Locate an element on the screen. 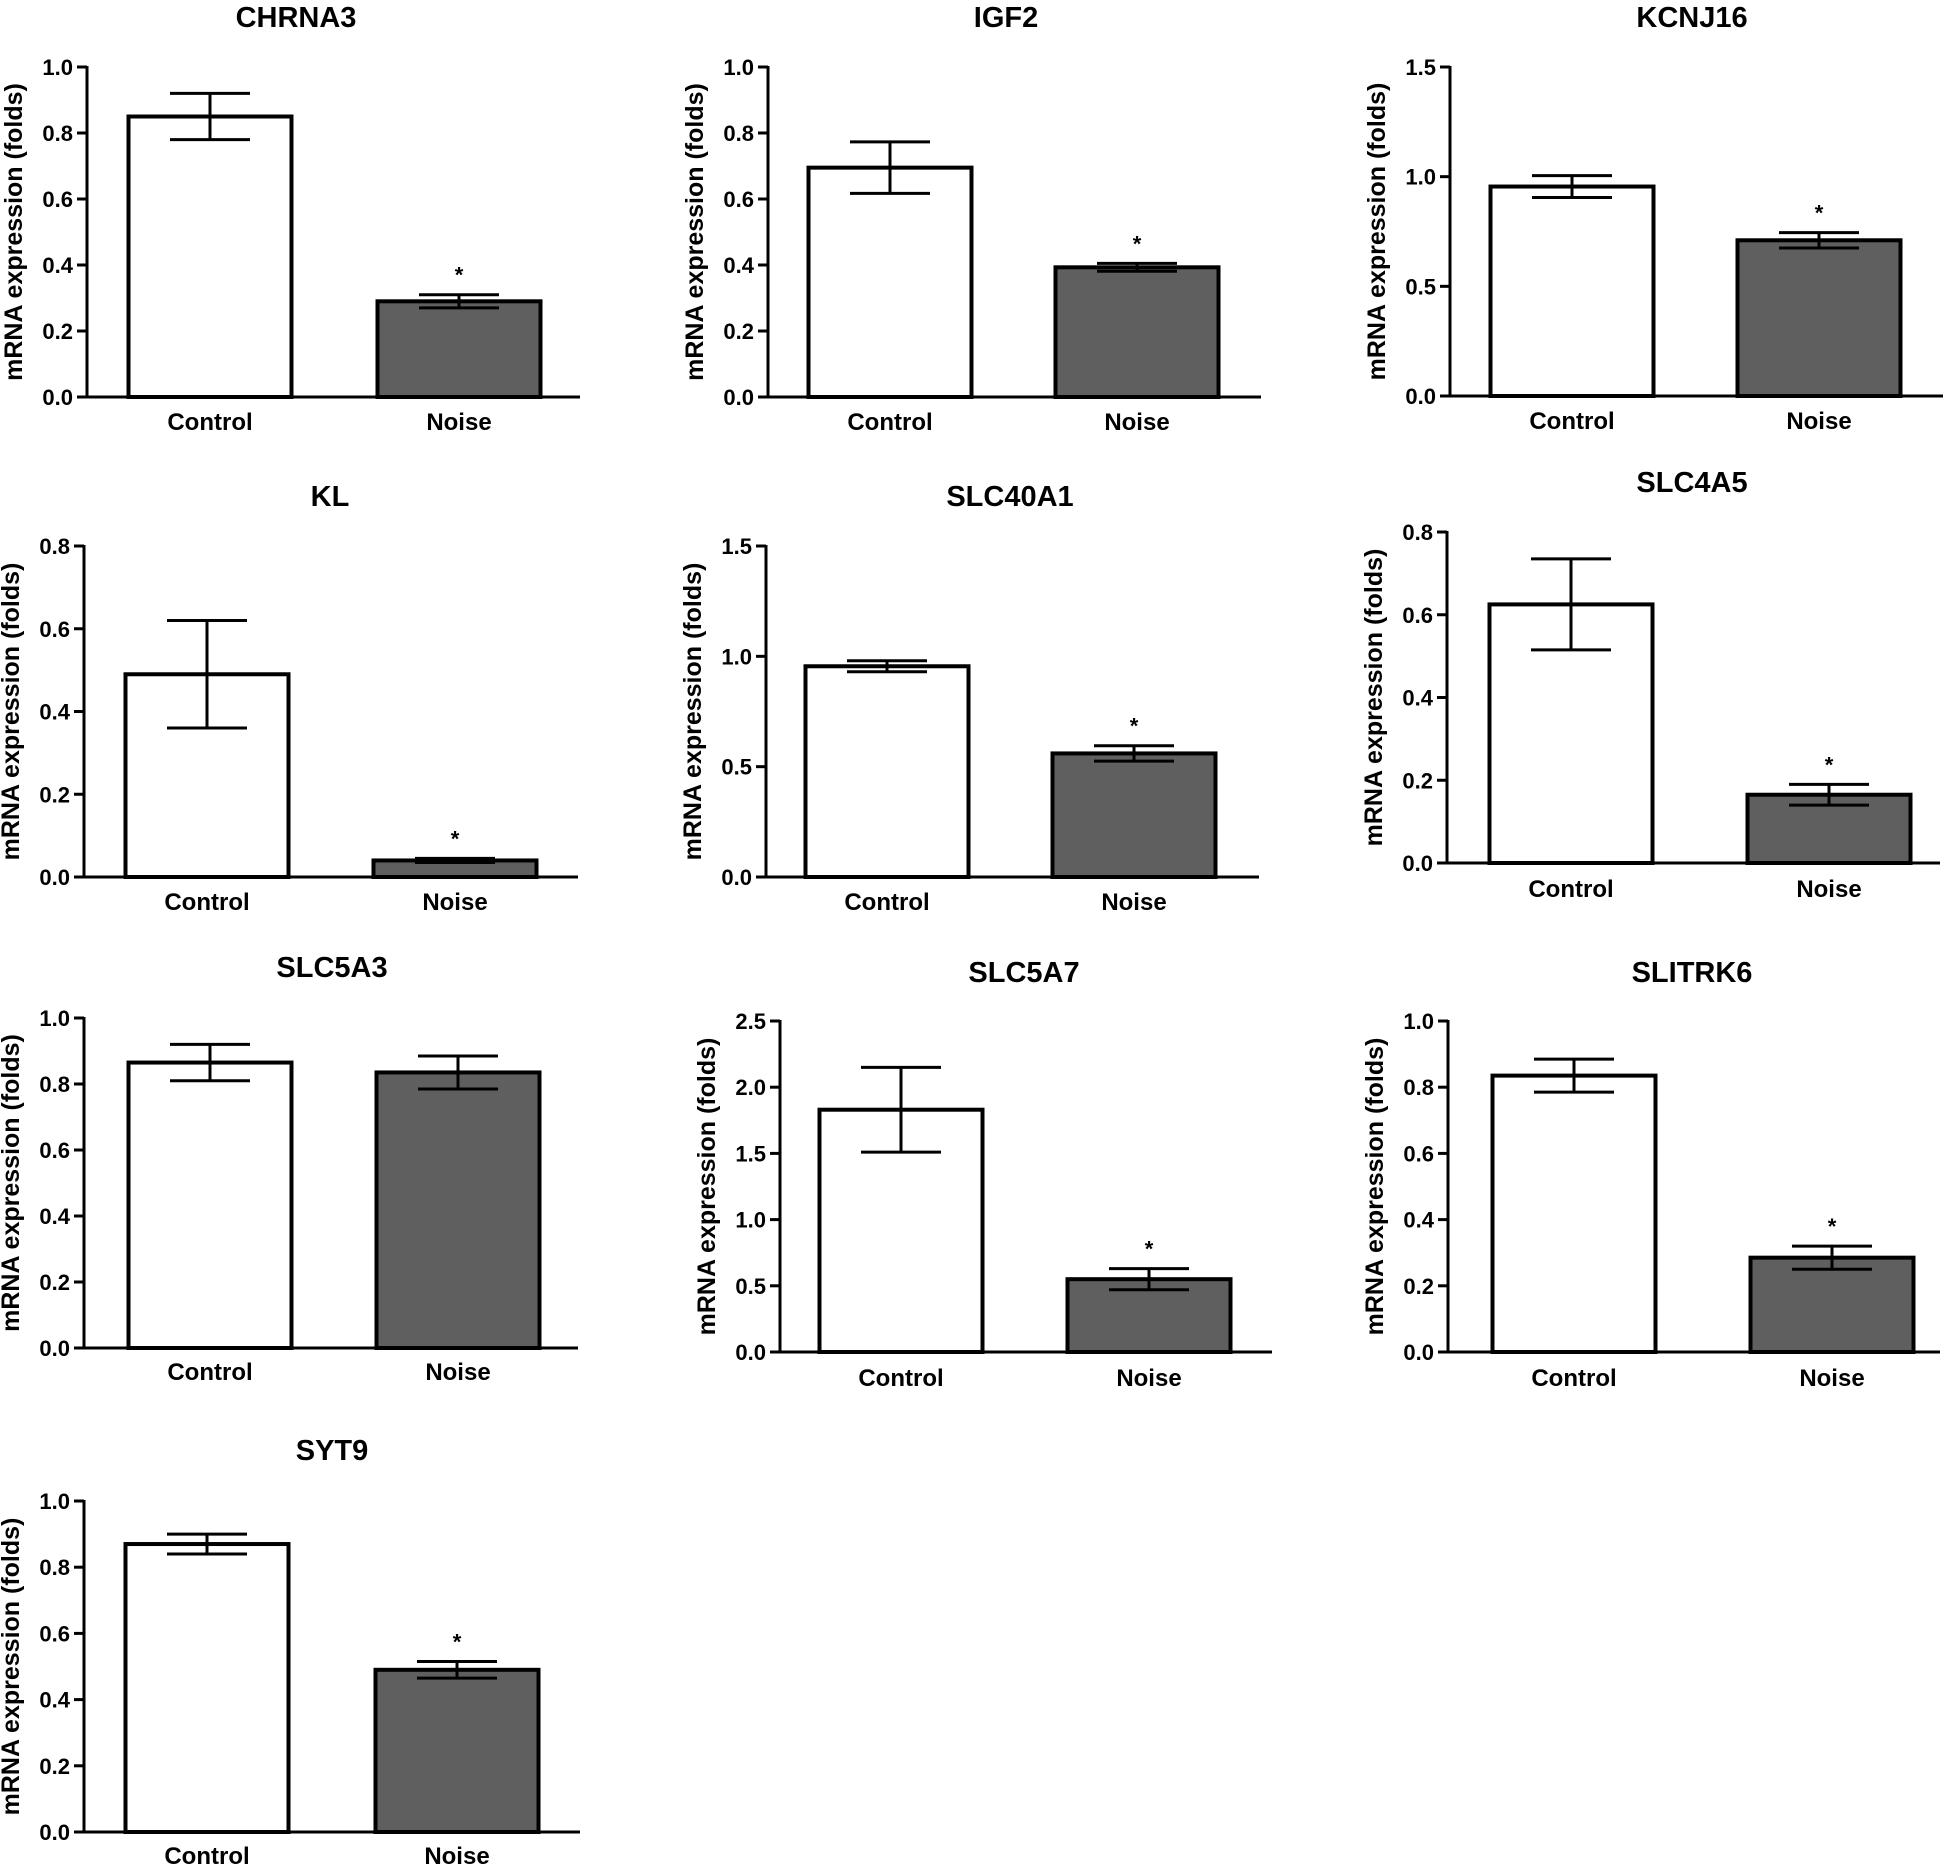 The width and height of the screenshot is (1960, 1866). y-tick-label: 2.0 is located at coordinates (750, 1087).